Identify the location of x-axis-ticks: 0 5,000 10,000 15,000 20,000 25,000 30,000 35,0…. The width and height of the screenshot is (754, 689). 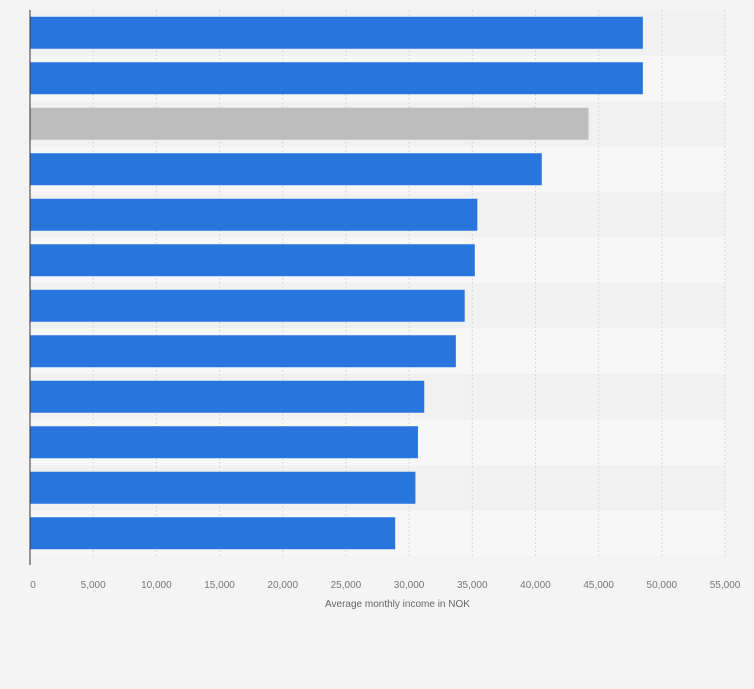
(385, 585).